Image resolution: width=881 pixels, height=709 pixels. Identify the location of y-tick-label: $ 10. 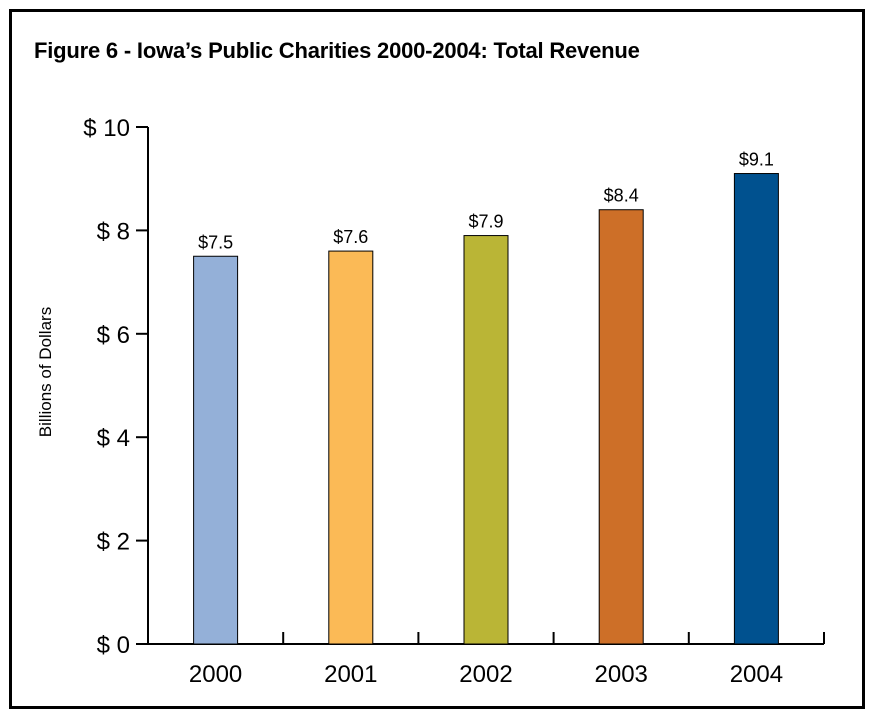
(106, 128).